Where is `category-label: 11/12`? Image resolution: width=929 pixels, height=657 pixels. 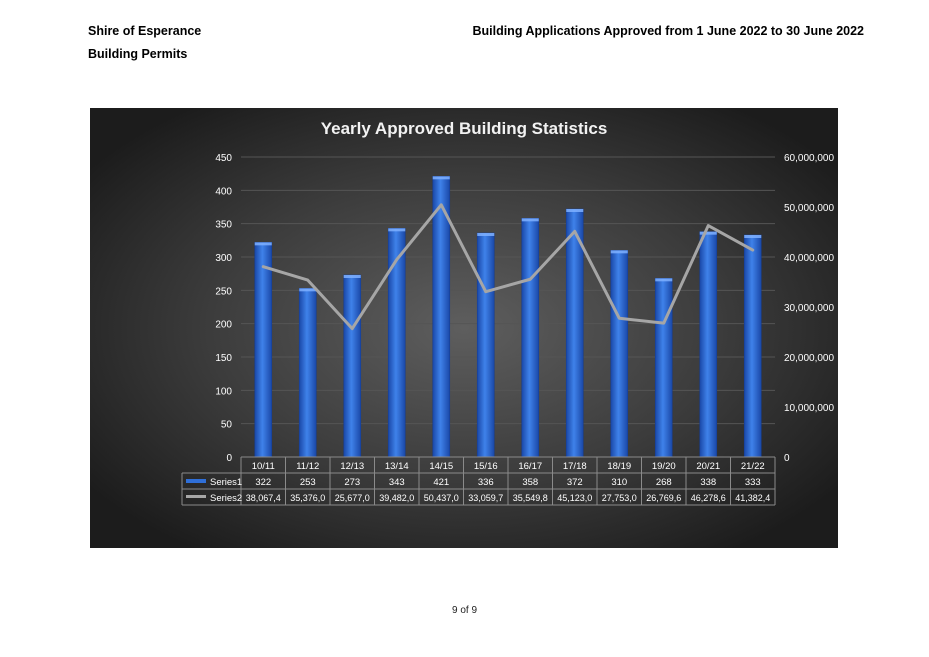
category-label: 11/12 is located at coordinates (307, 466).